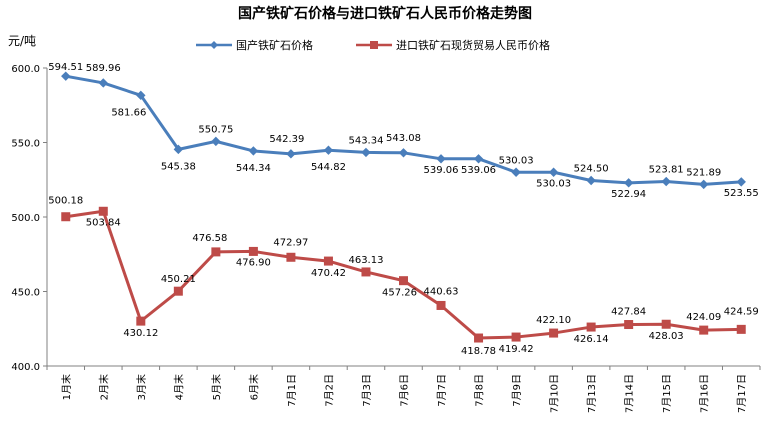 This screenshot has height=431, width=771. I want to click on x-tick-label: 7月3日, so click(367, 390).